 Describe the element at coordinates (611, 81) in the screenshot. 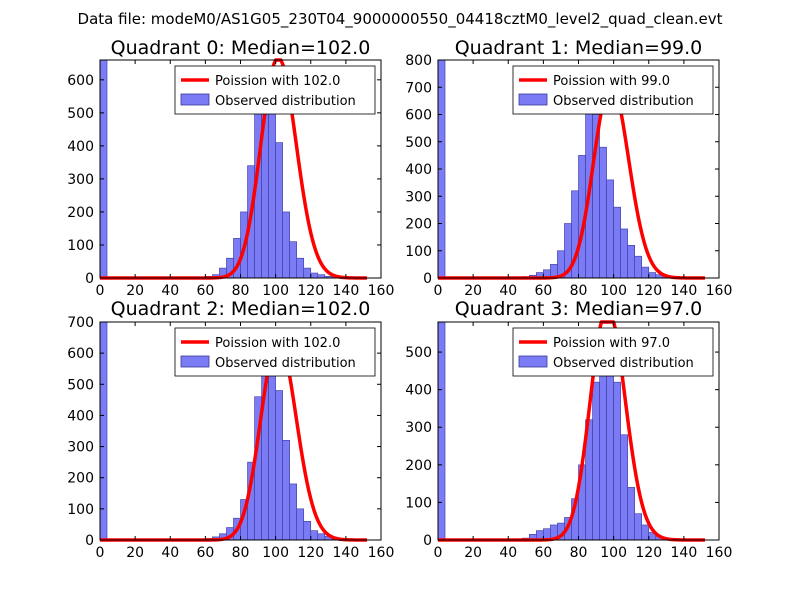

I see `legend-line-label: Poission with 99.0` at that location.